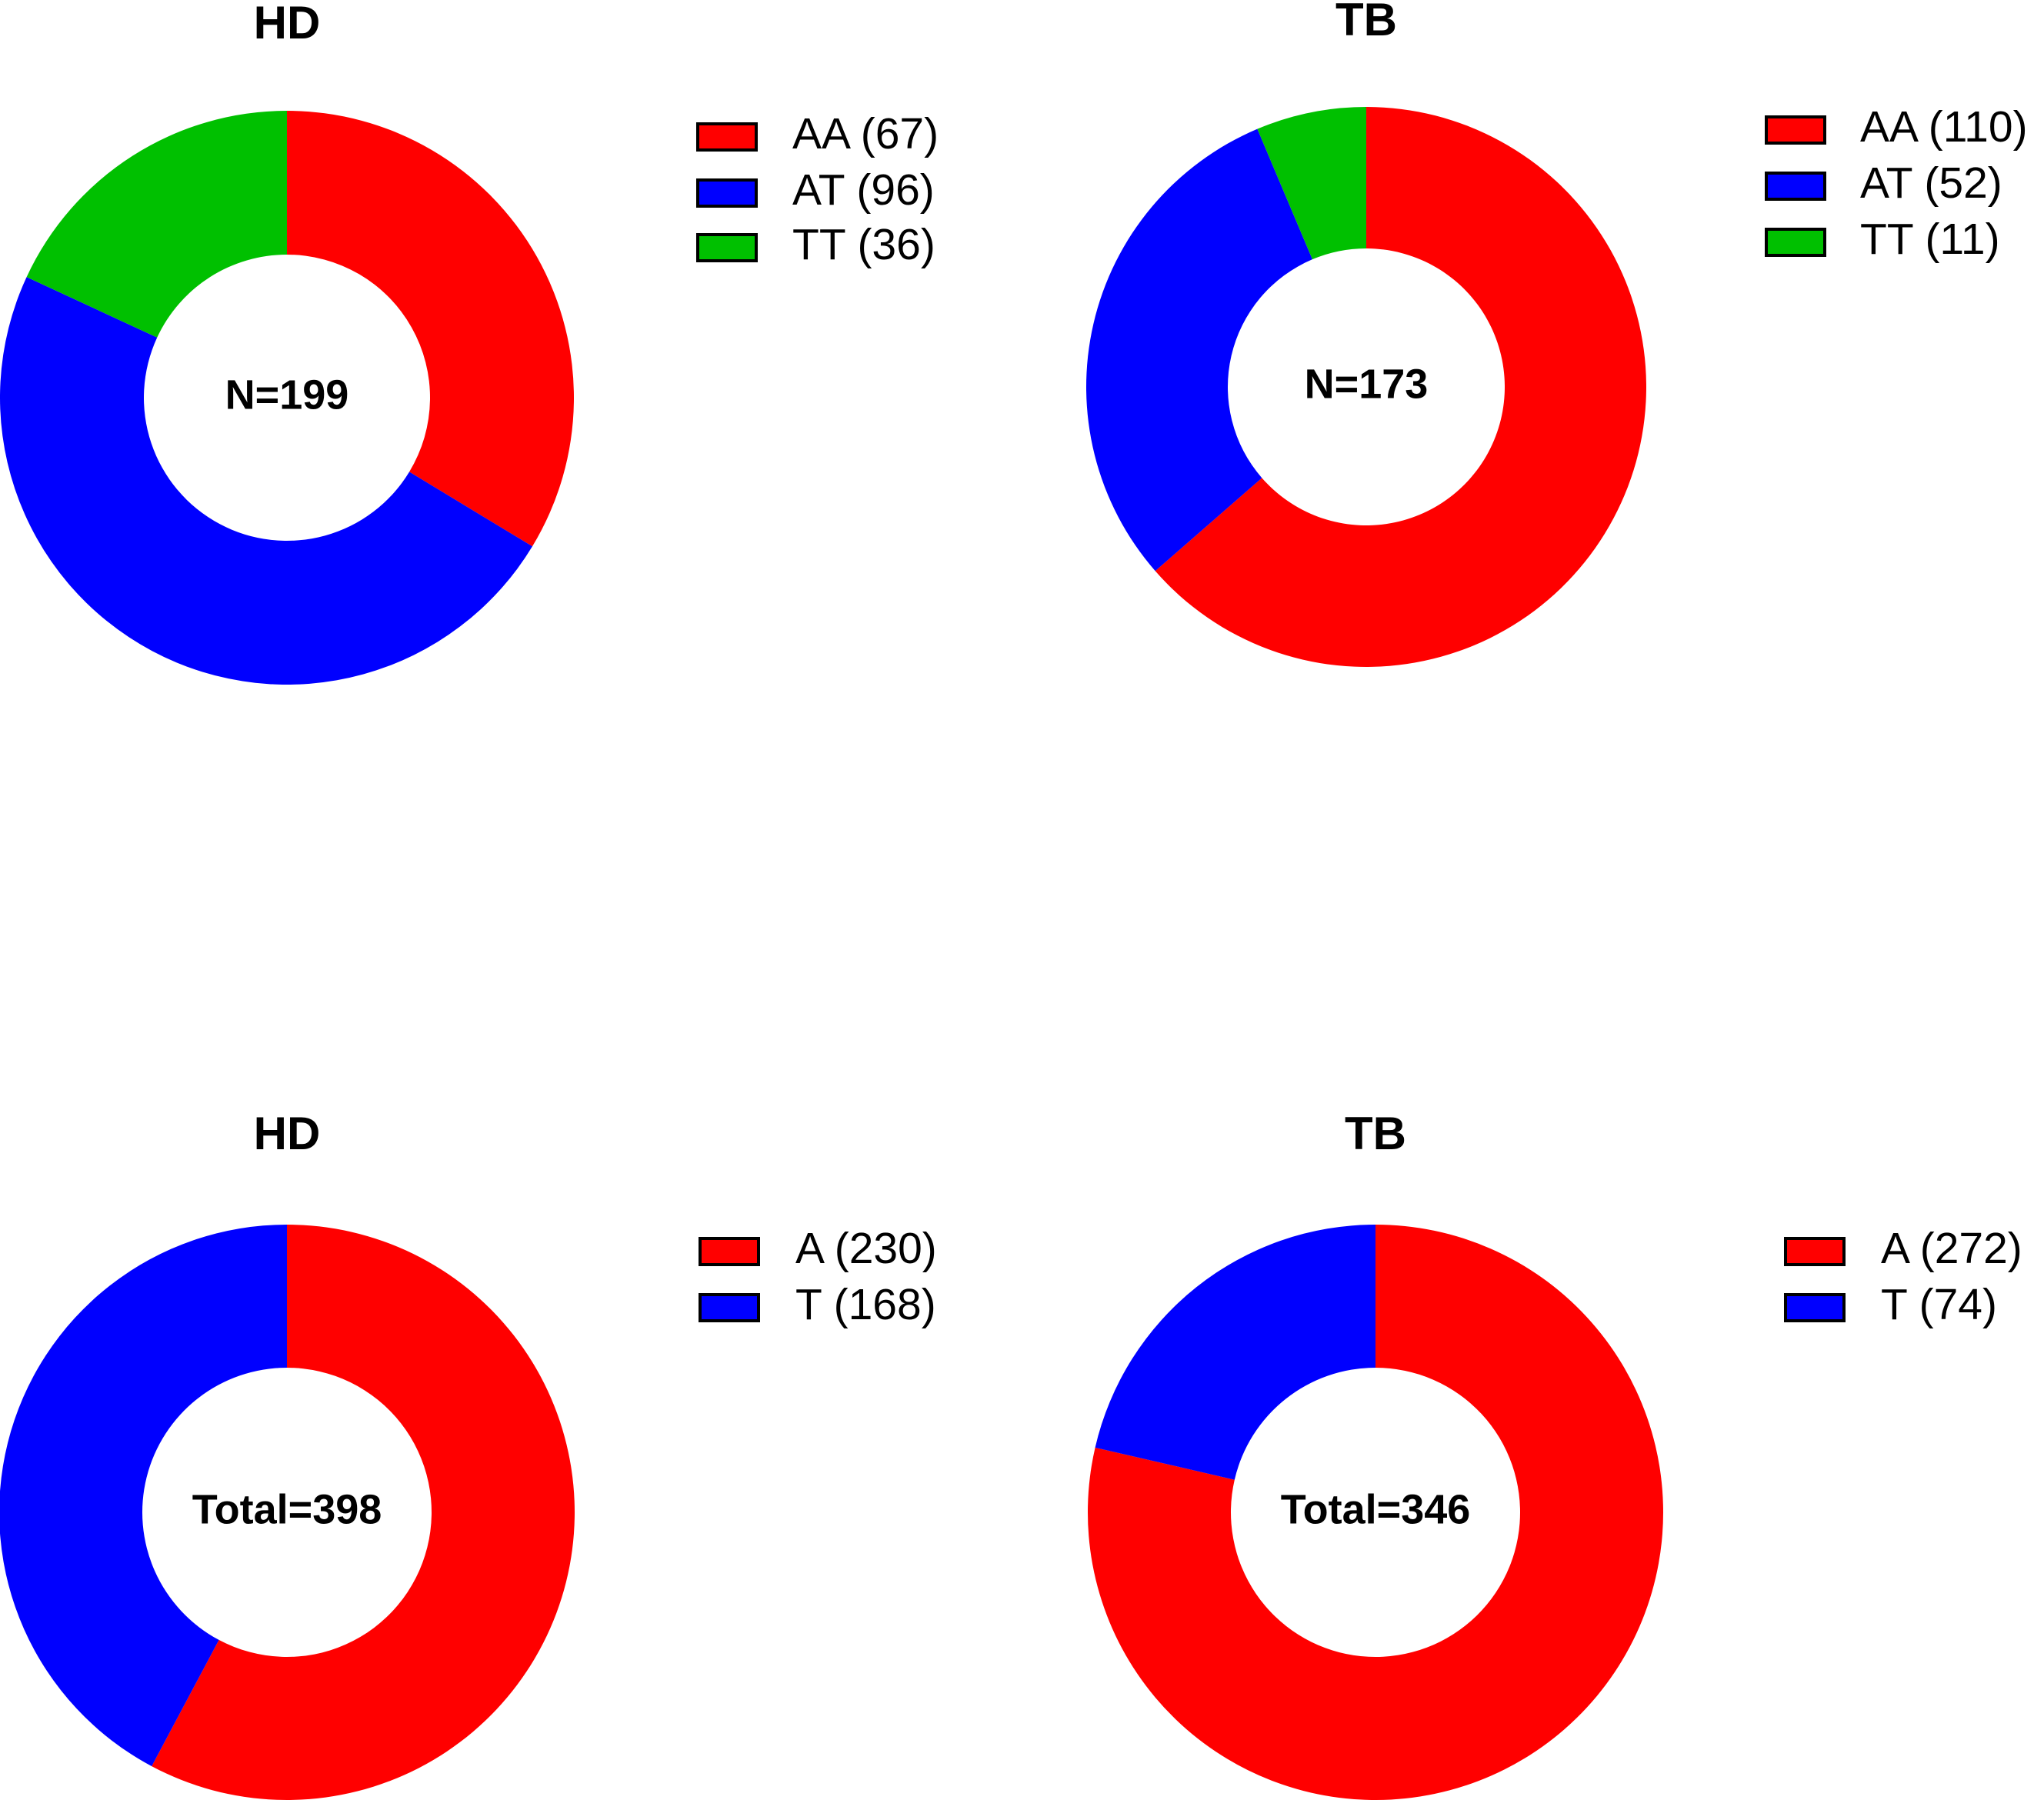 This screenshot has width=2044, height=1800. Describe the element at coordinates (865, 1305) in the screenshot. I see `legend-label: T (168)` at that location.